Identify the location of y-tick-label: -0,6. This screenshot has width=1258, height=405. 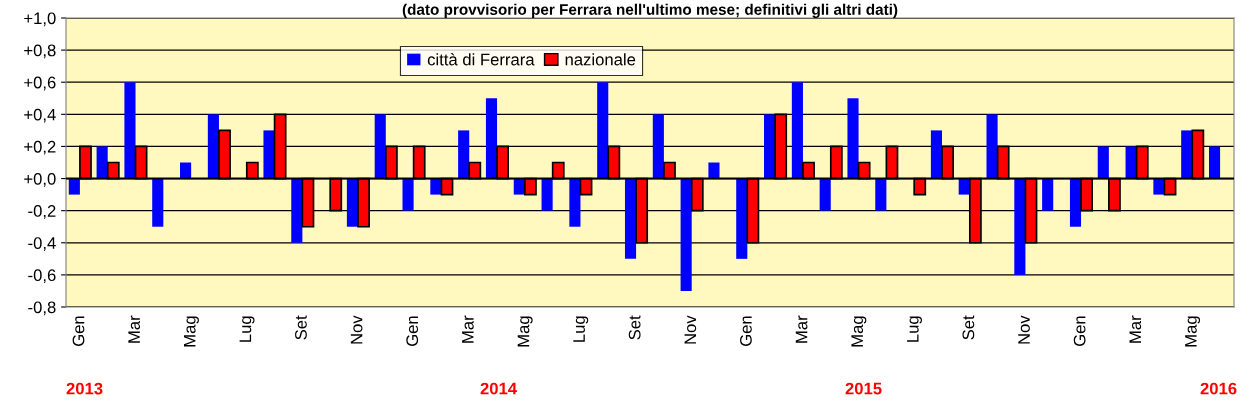
(42, 276).